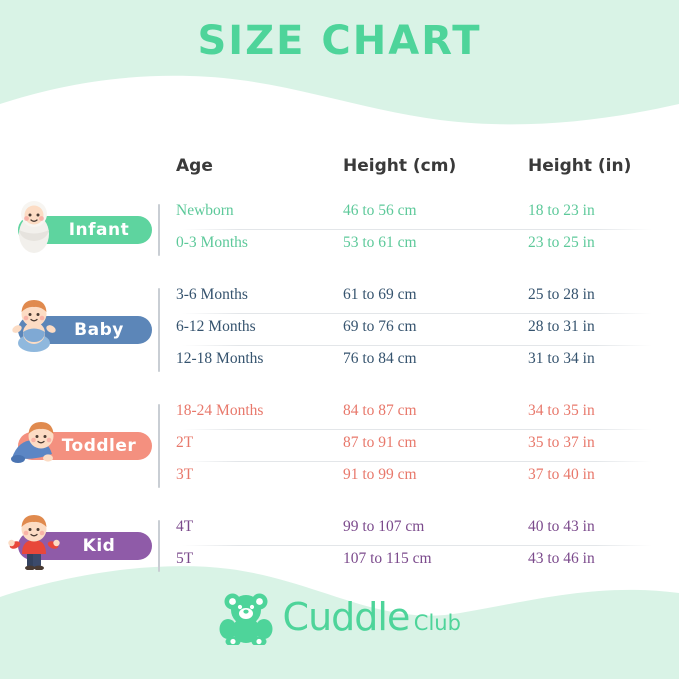  Describe the element at coordinates (34, 326) in the screenshot. I see `sitting-baby-illustration` at that location.